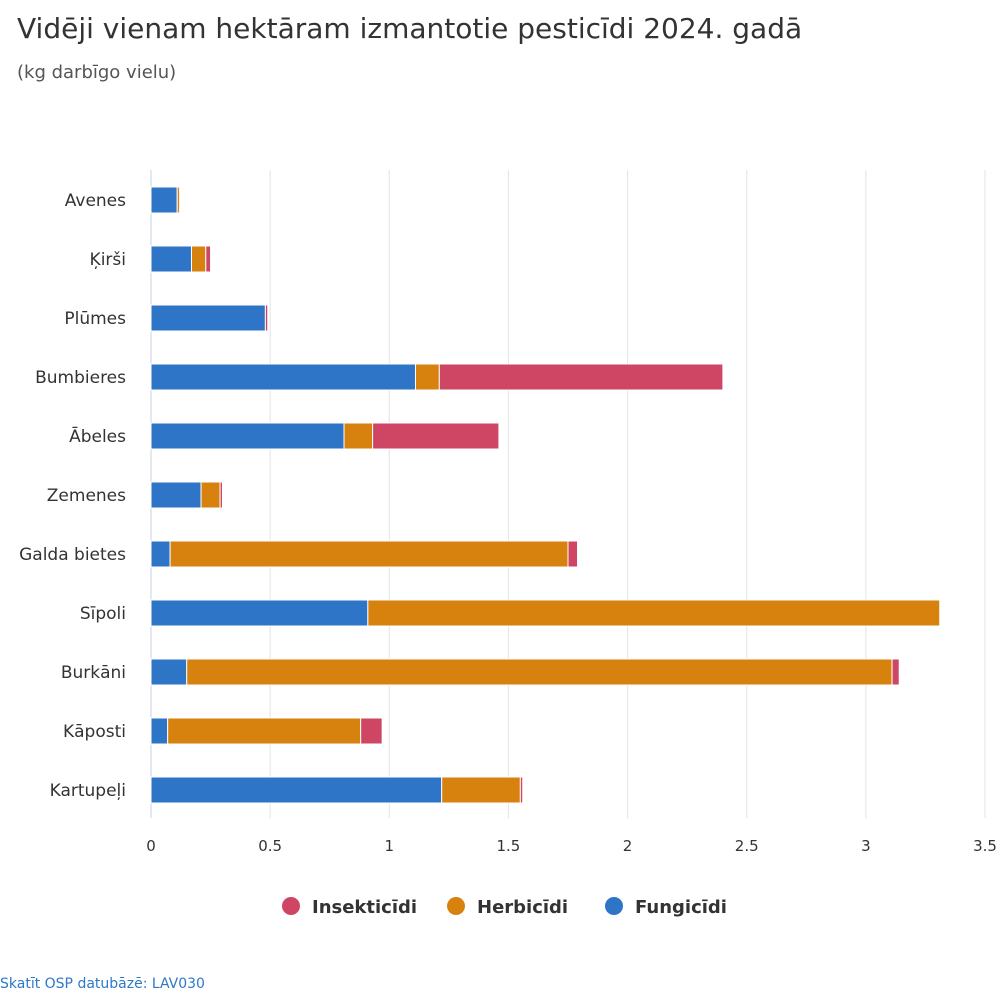 The width and height of the screenshot is (1000, 1000). Describe the element at coordinates (72, 555) in the screenshot. I see `category-label-6: Galda bietes` at that location.